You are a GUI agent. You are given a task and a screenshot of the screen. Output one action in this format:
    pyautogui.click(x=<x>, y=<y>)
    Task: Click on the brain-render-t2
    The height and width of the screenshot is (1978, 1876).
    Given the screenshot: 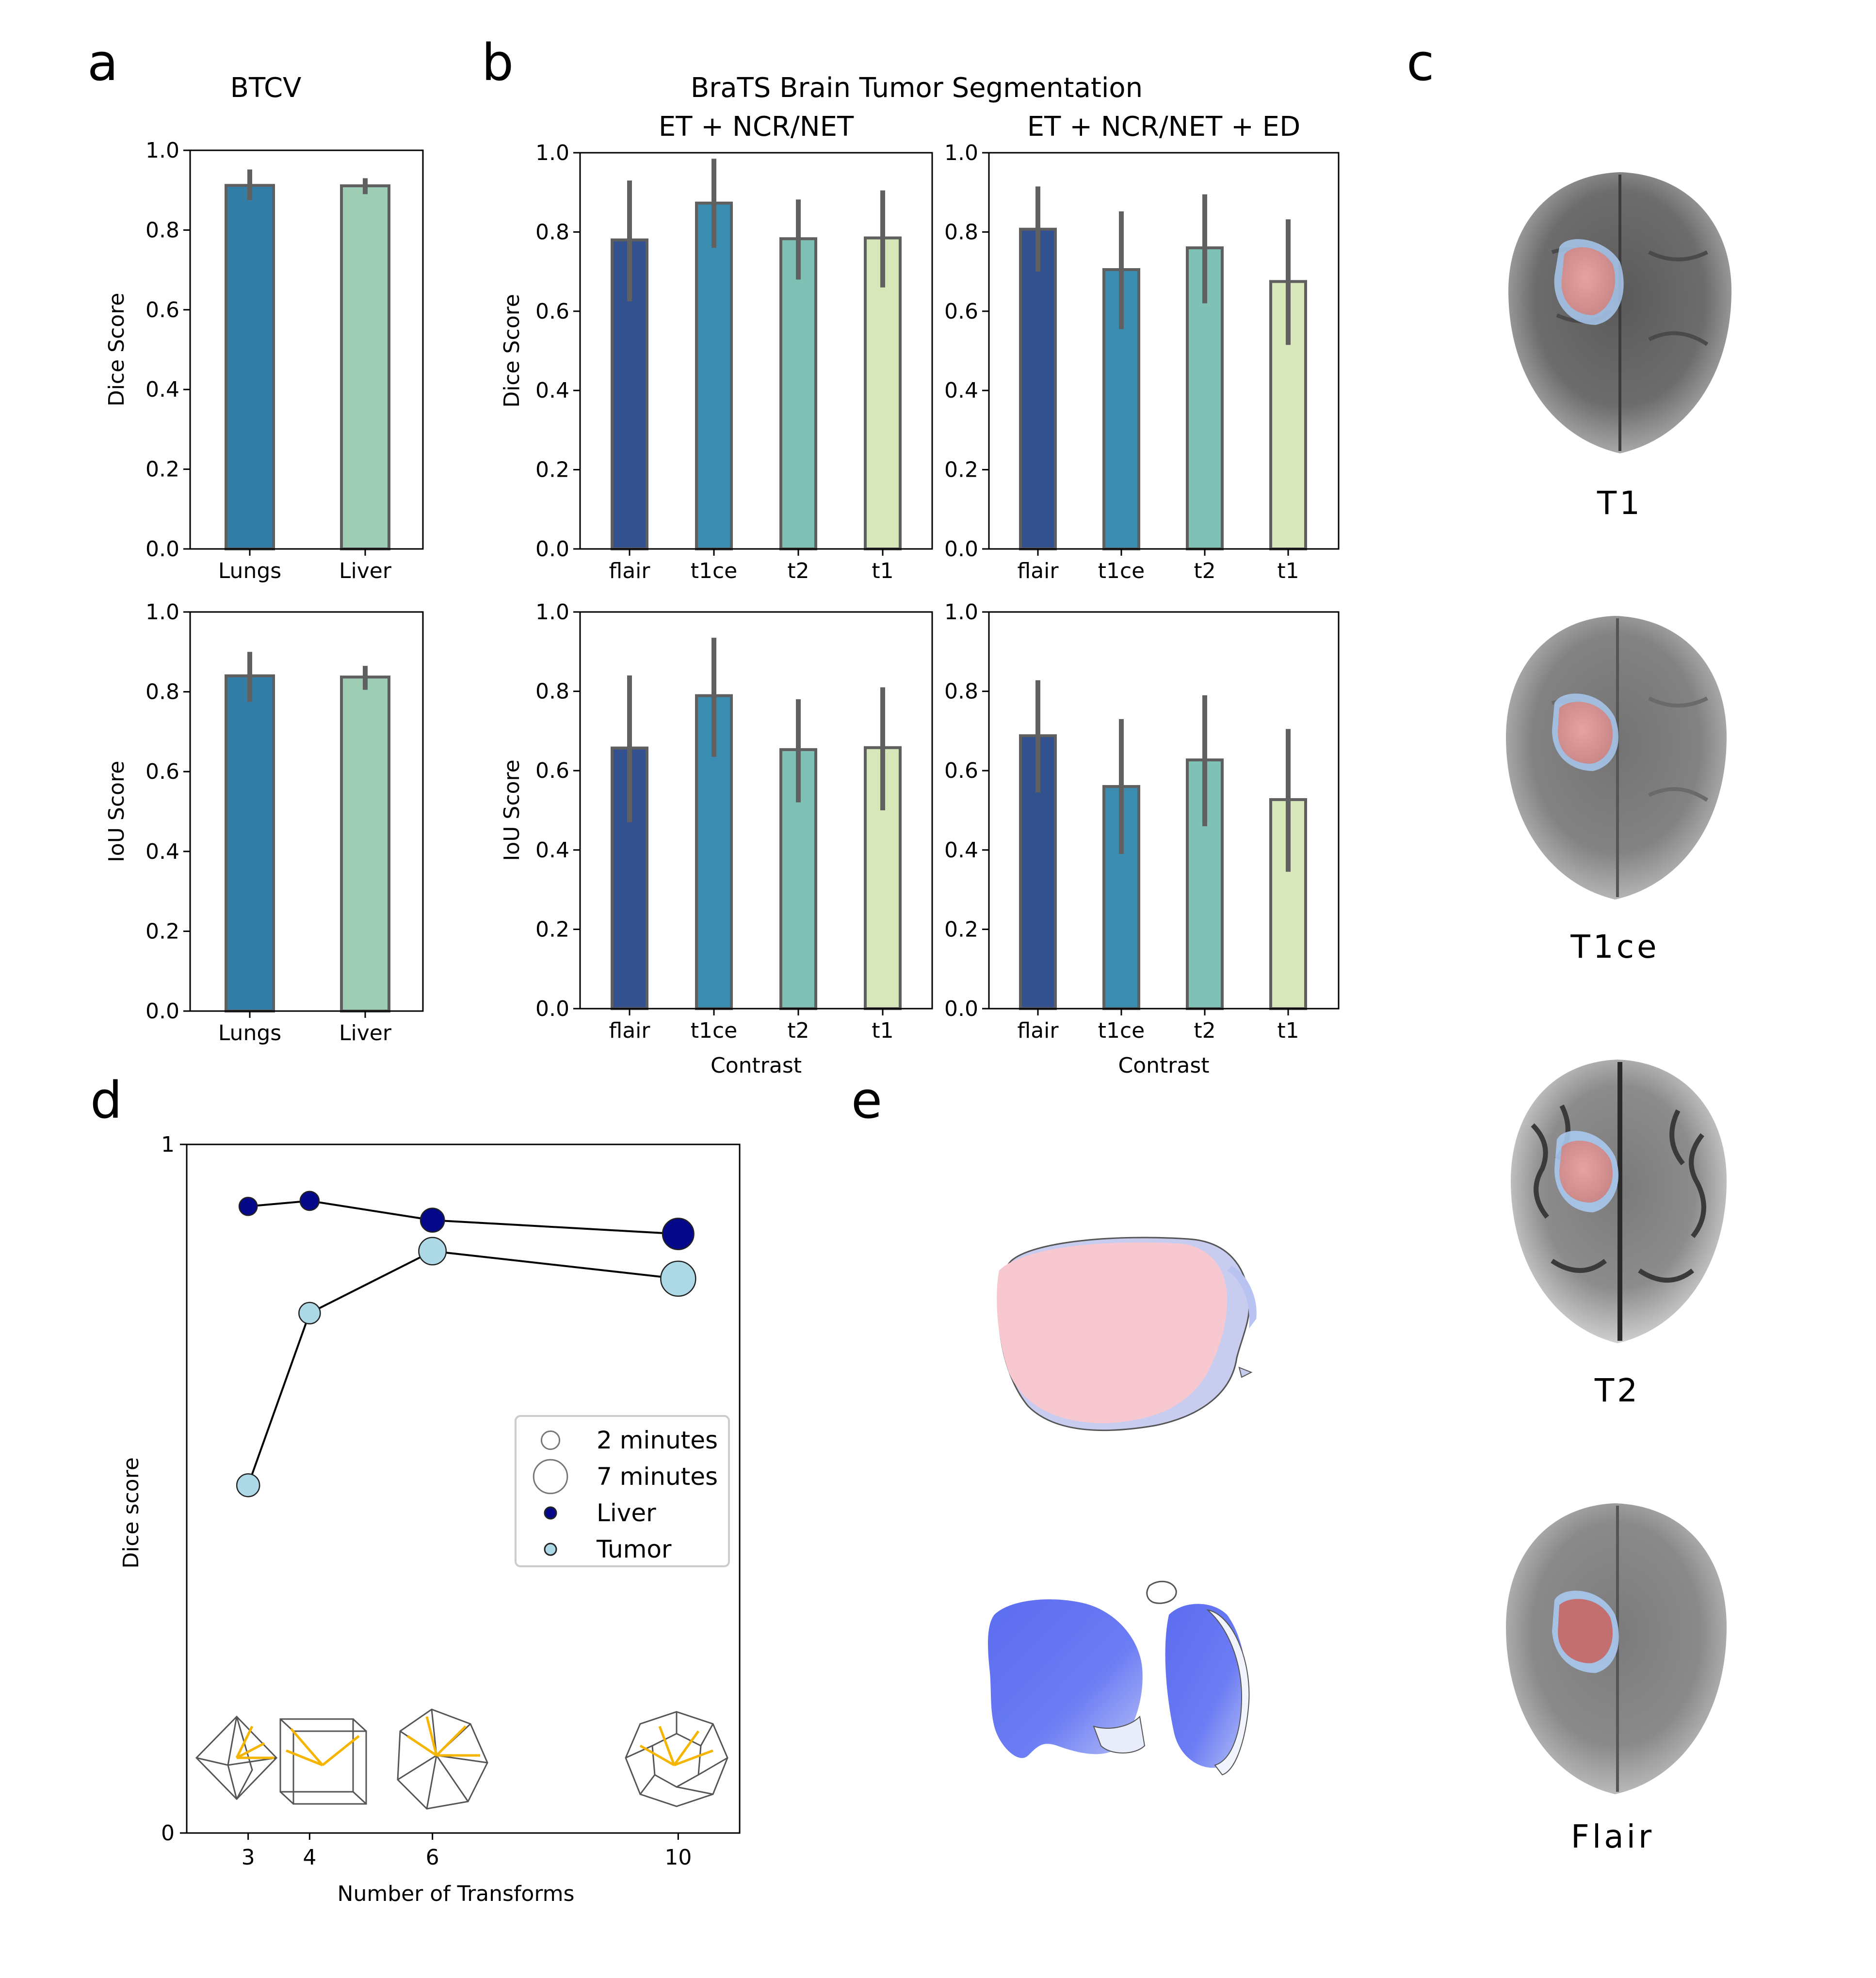 What is the action you would take?
    pyautogui.click(x=1619, y=1201)
    